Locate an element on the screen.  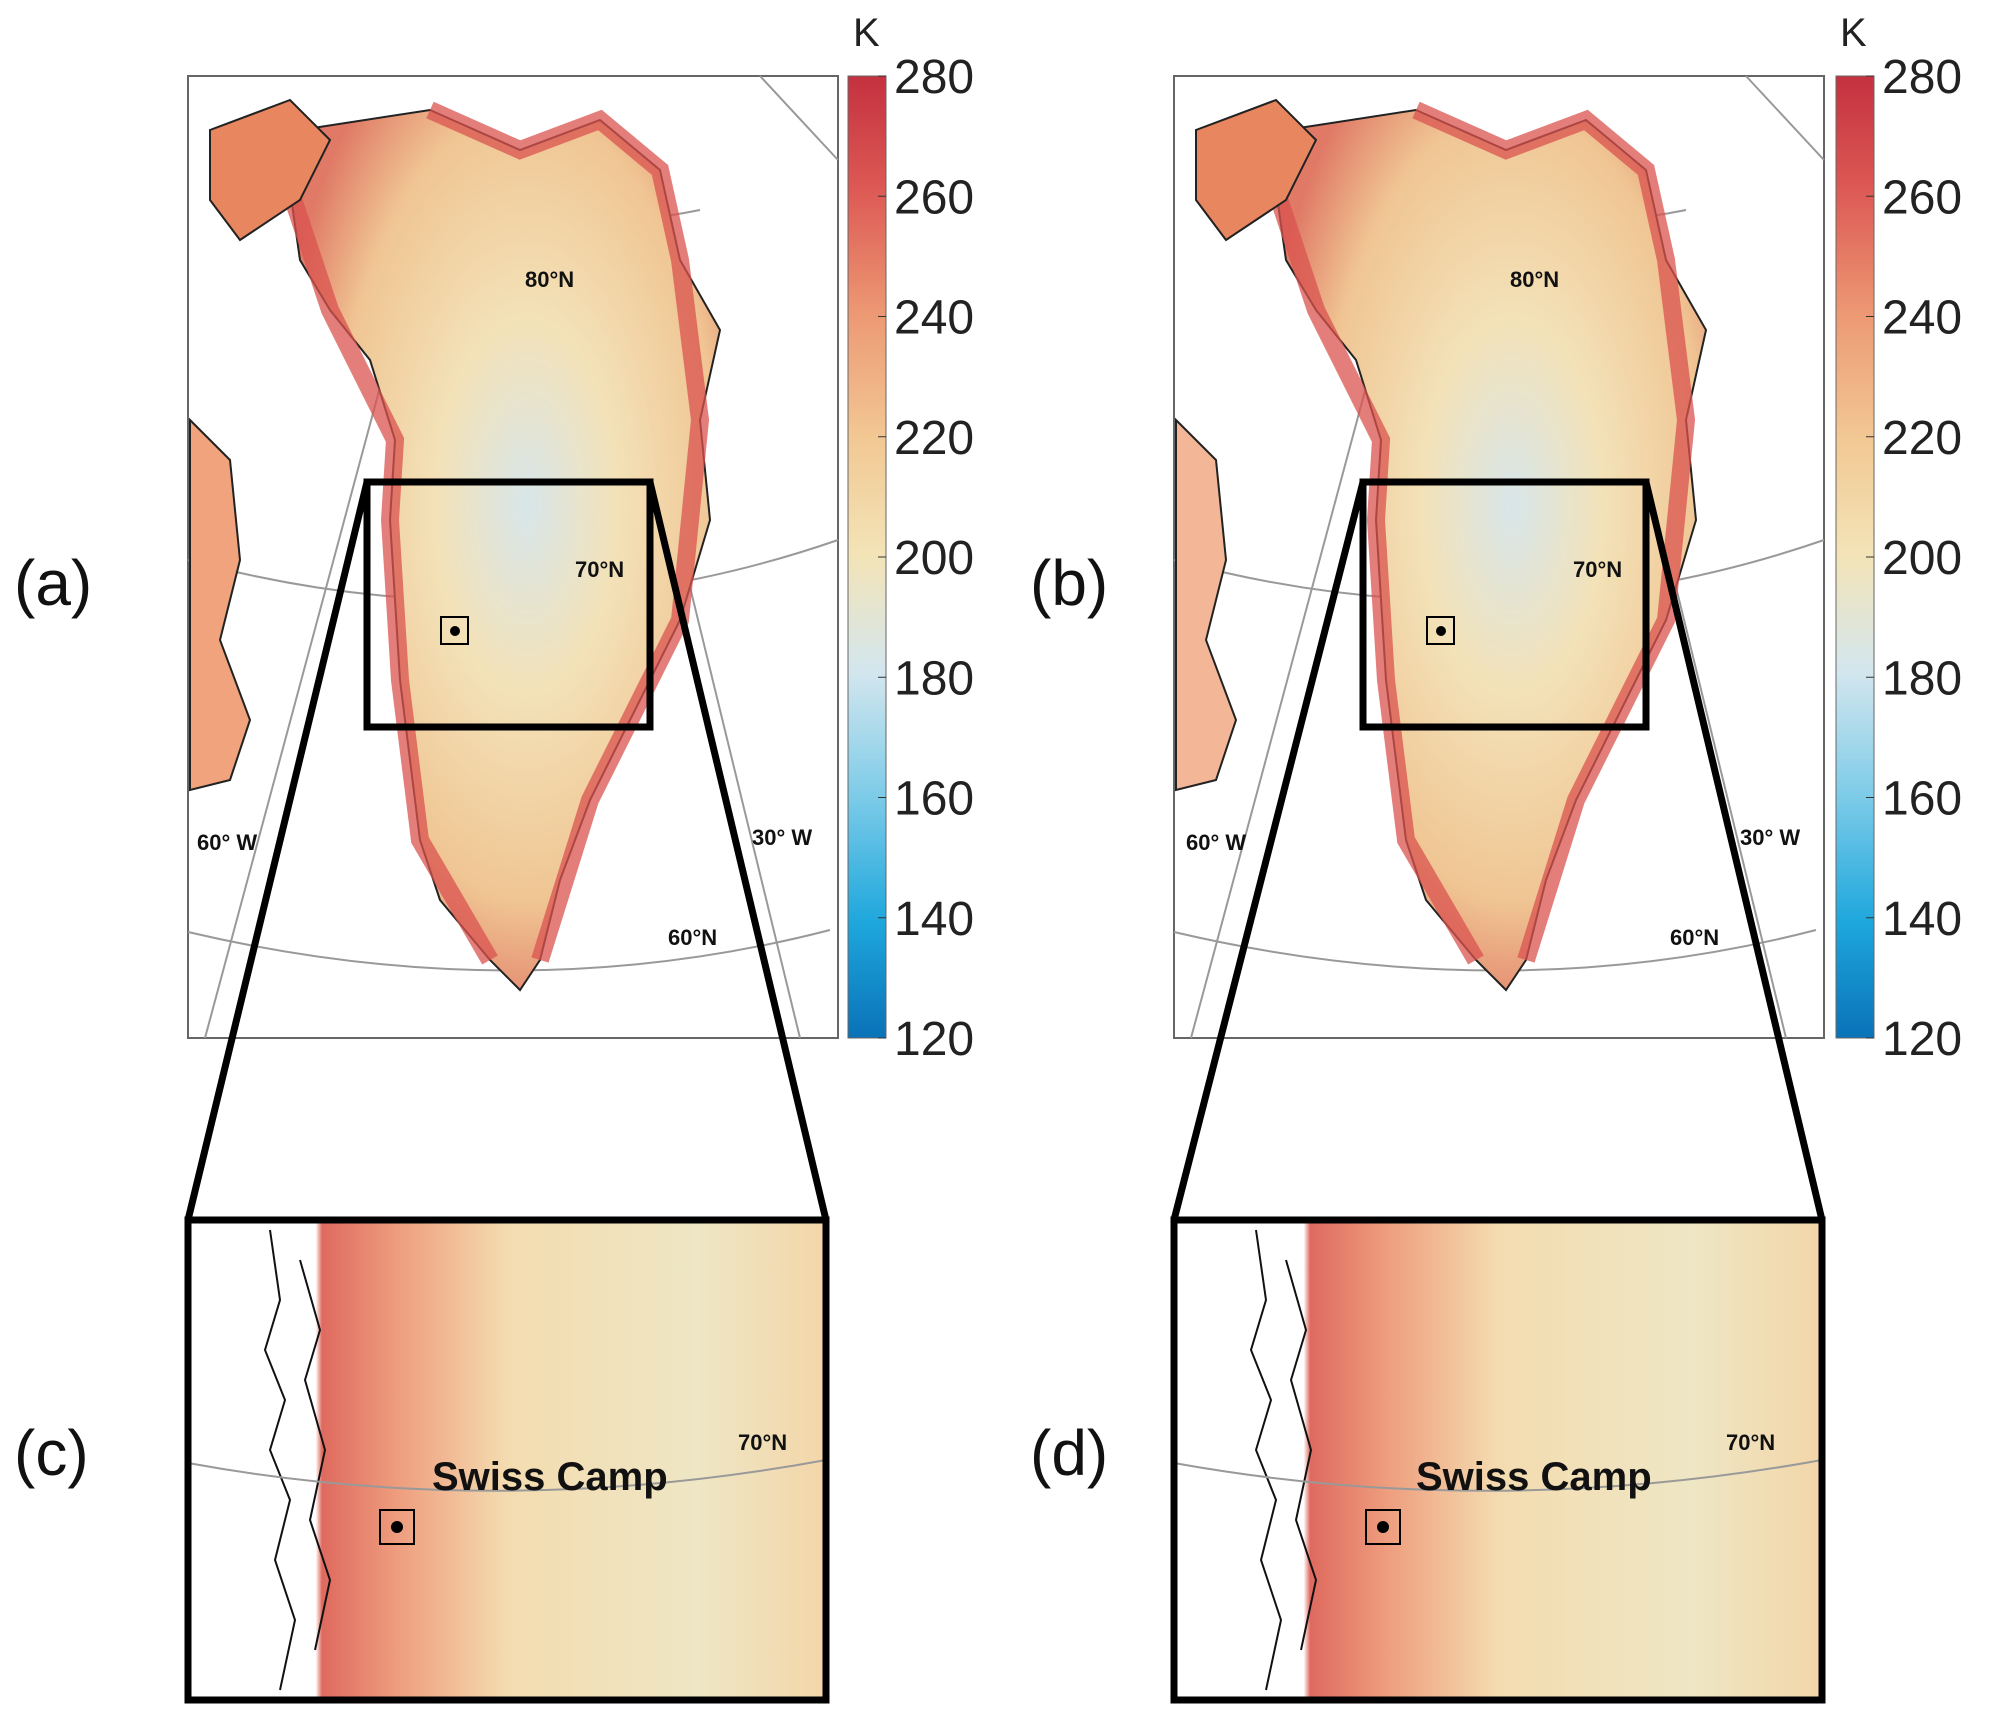
zoom-connectors-a is located at coordinates (507, 851).